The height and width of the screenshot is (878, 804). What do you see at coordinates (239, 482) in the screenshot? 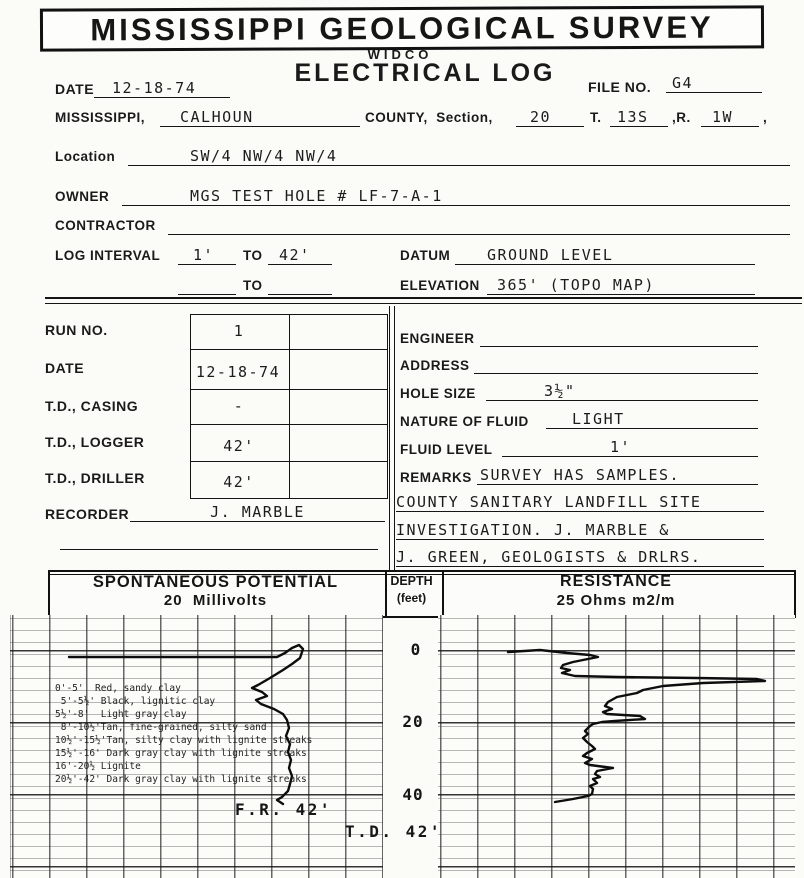
I see `td-driller-value: 42'` at bounding box center [239, 482].